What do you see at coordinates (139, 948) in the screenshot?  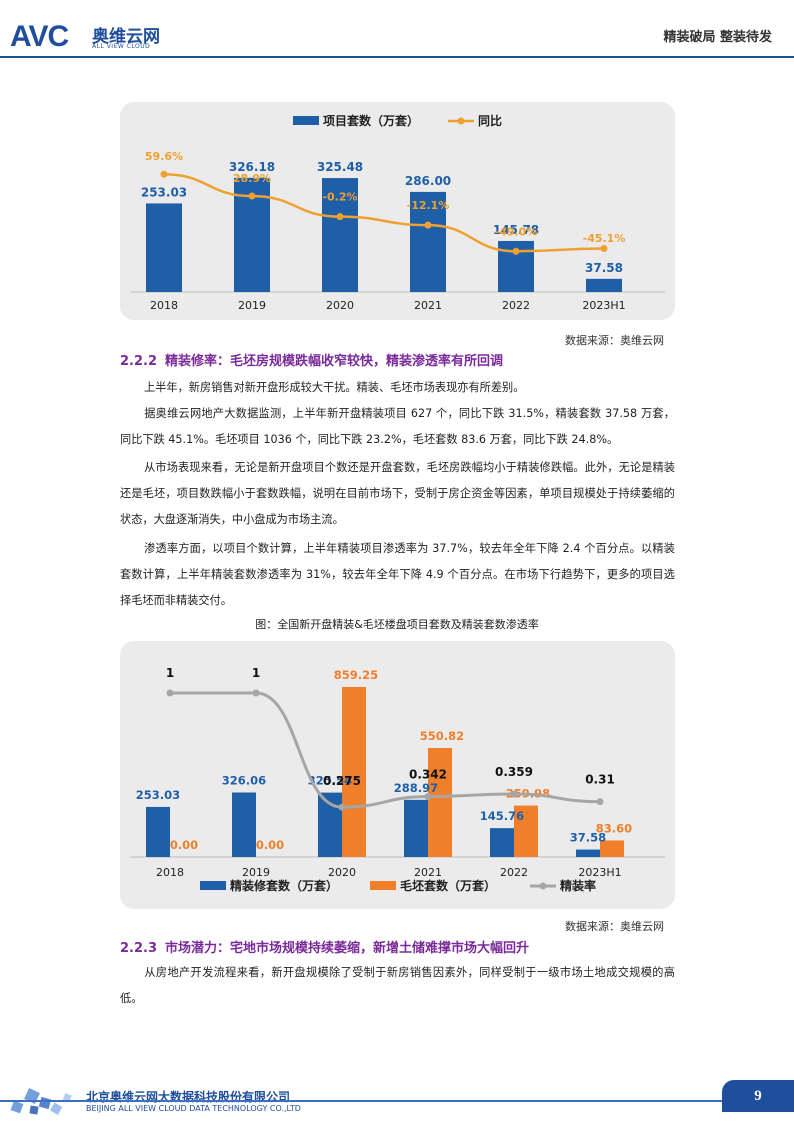 I see `section-number: 2.2.3` at bounding box center [139, 948].